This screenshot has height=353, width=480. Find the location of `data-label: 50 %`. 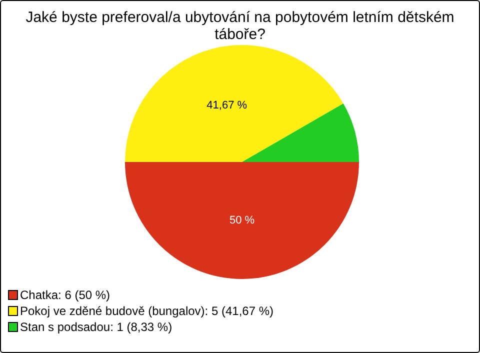

data-label: 50 % is located at coordinates (242, 220).